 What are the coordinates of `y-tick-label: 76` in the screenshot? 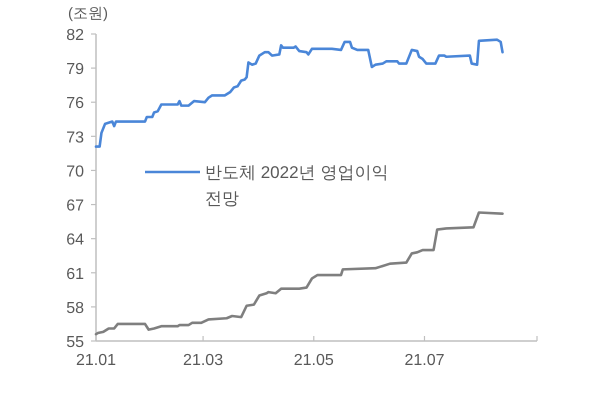 It's located at (75, 103).